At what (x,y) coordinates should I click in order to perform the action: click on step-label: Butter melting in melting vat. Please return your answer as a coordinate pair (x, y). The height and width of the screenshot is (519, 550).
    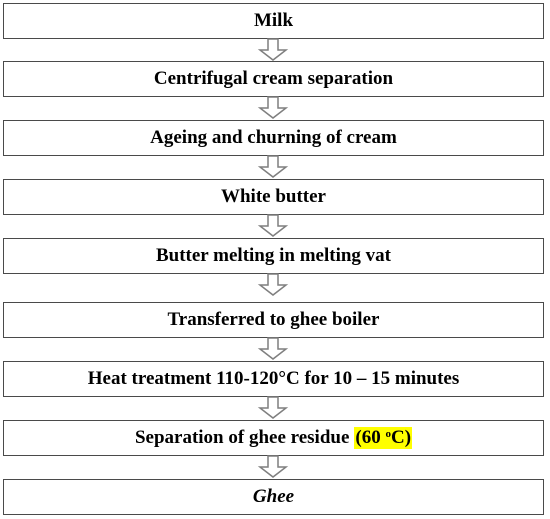
    Looking at the image, I should click on (273, 255).